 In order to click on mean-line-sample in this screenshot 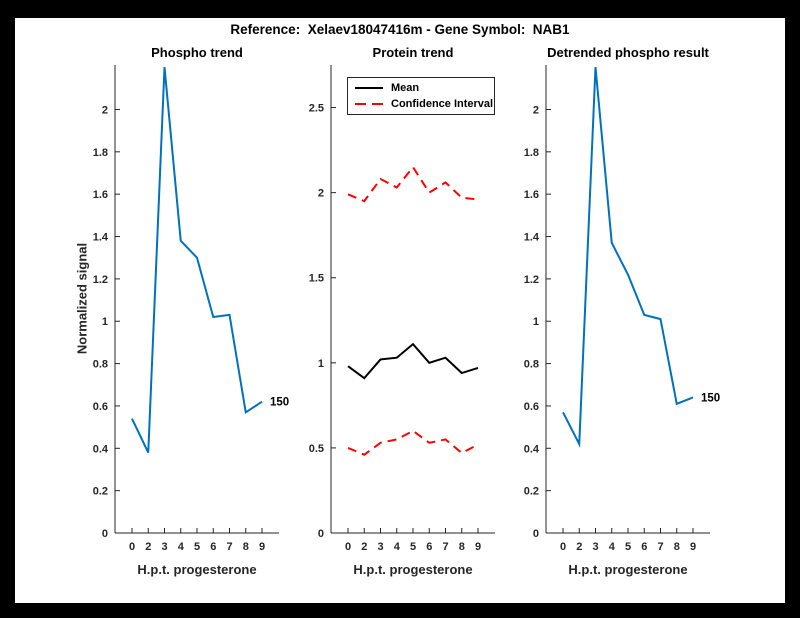, I will do `click(369, 88)`.